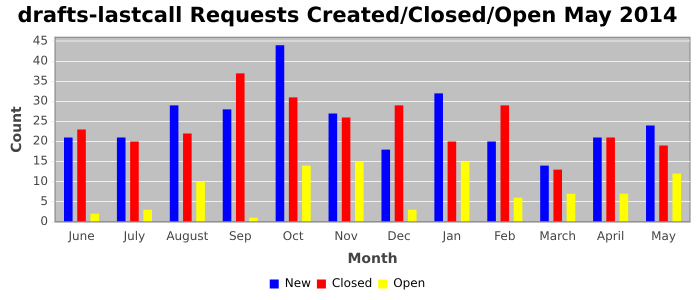 This screenshot has height=300, width=700. I want to click on x-tick-label: May, so click(663, 236).